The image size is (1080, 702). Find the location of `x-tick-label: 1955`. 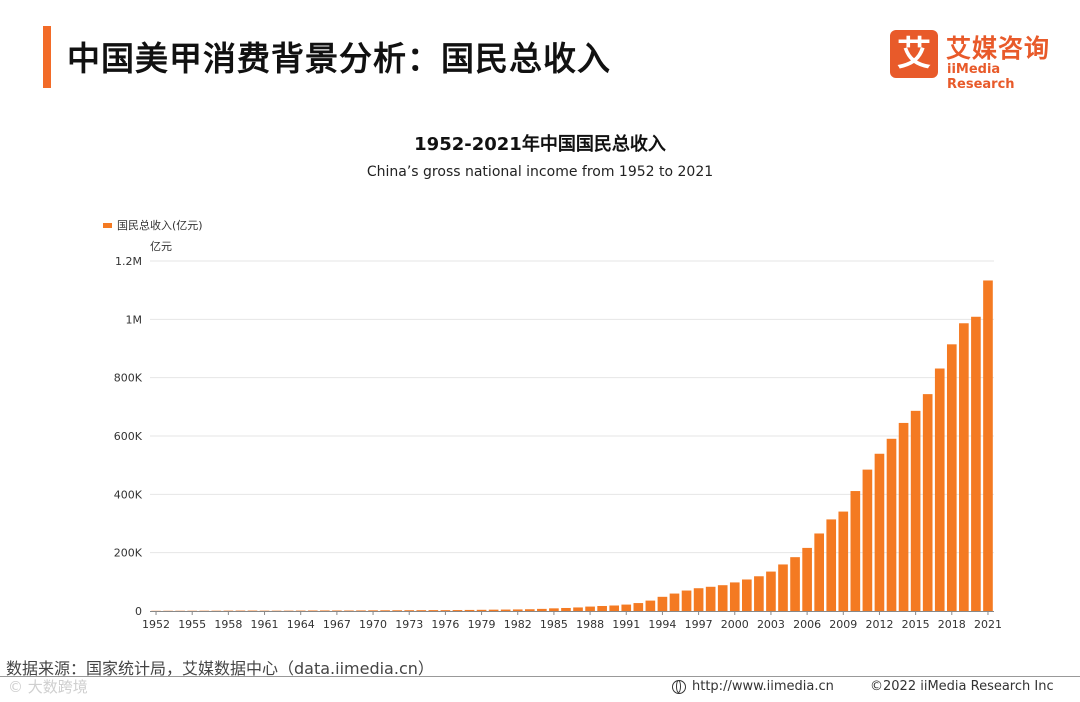

x-tick-label: 1955 is located at coordinates (192, 624).